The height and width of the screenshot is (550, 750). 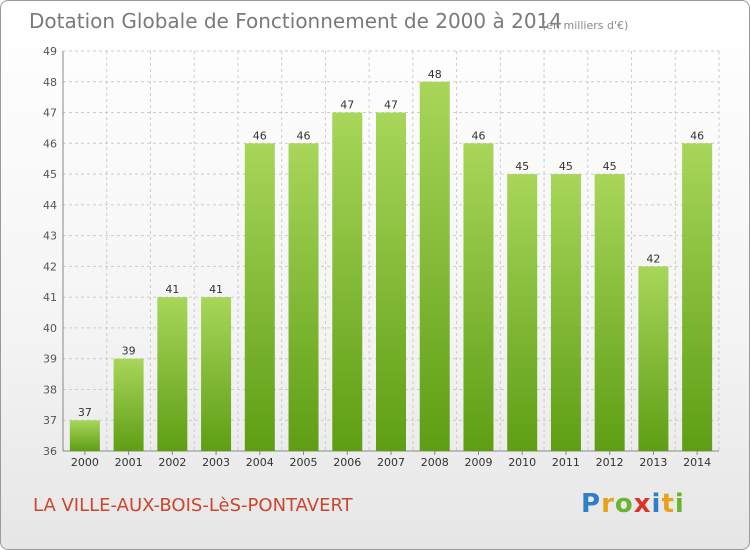 What do you see at coordinates (624, 504) in the screenshot?
I see `logo-letter: o` at bounding box center [624, 504].